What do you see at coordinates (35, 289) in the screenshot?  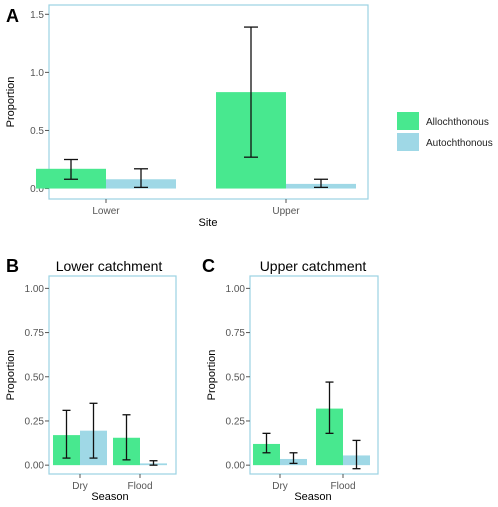 I see `y-tick-label-b: 1.00` at bounding box center [35, 289].